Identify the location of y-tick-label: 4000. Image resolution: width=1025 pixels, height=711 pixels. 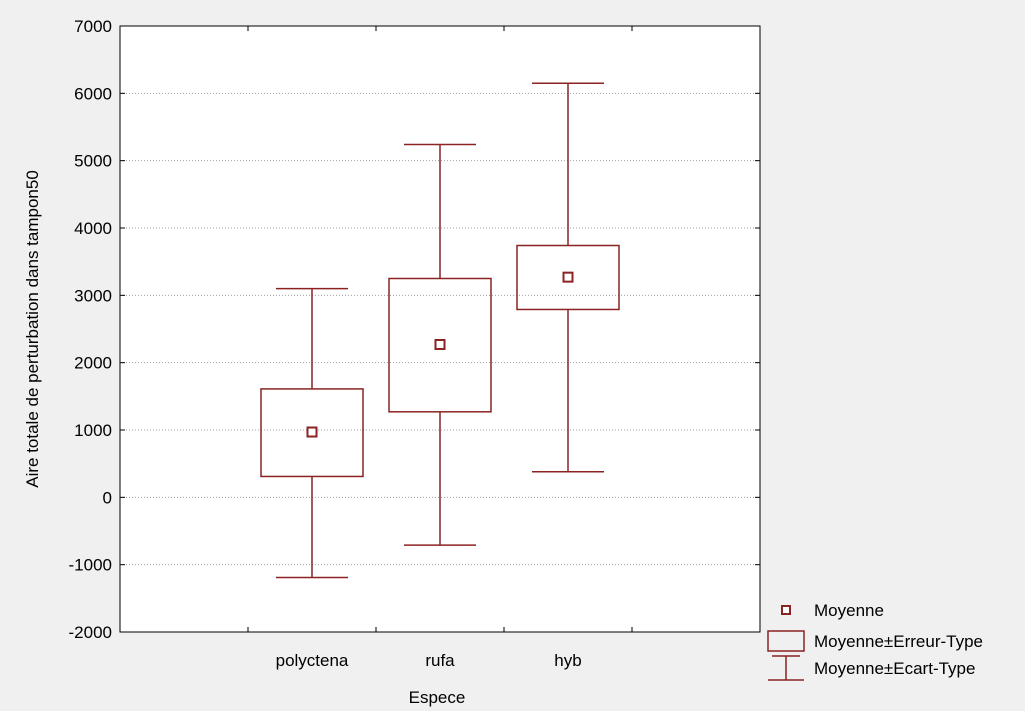
(93, 228).